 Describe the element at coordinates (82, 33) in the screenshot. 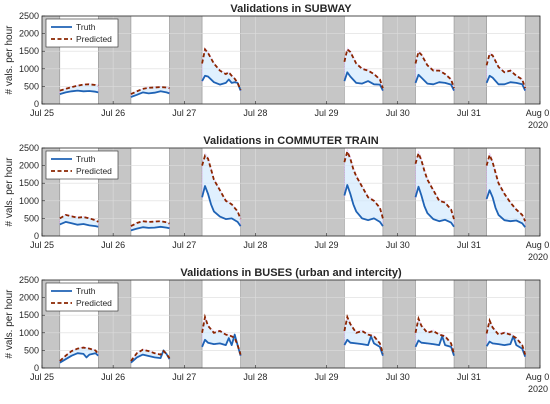

I see `legend: Truth Predicted` at that location.